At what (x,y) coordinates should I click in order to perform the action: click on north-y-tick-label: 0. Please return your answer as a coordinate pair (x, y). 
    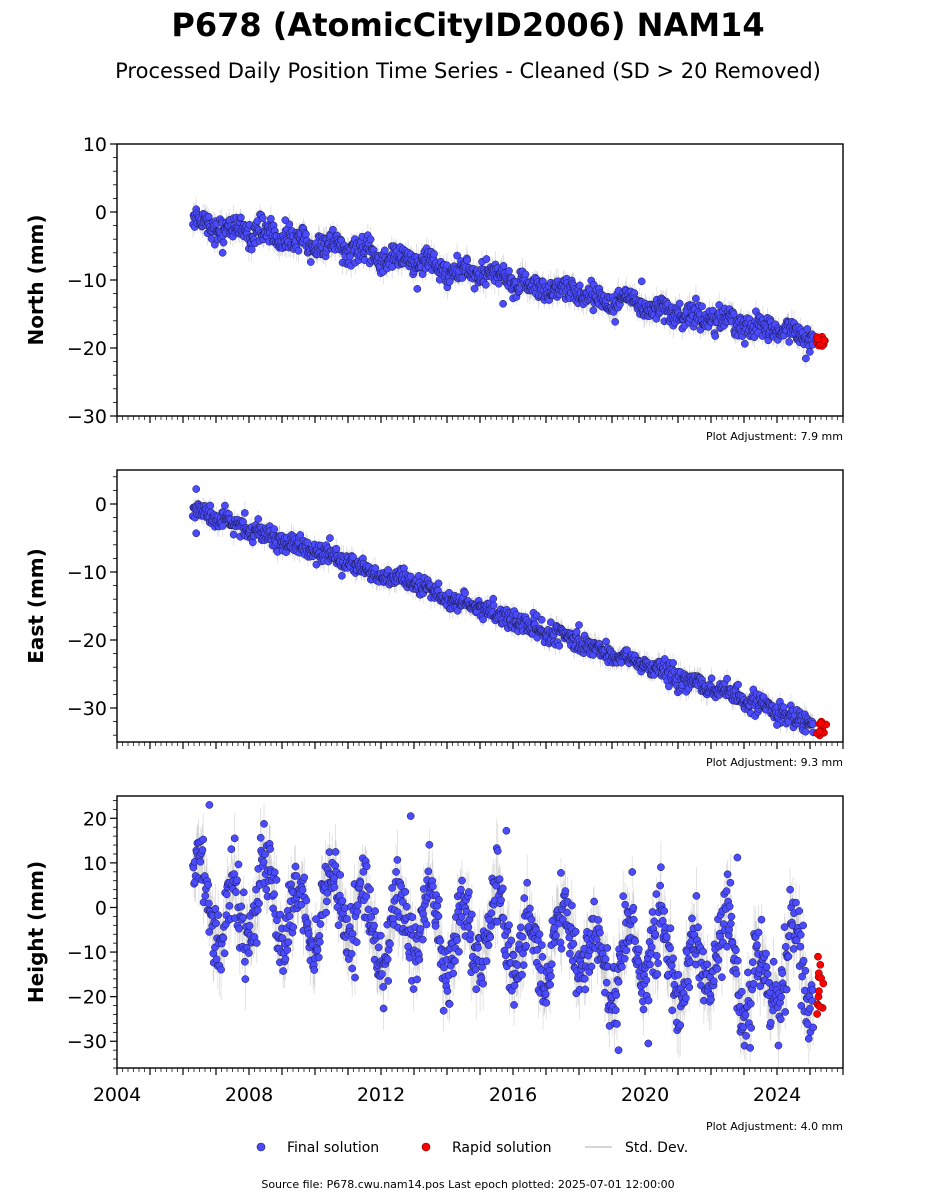
    Looking at the image, I should click on (101, 213).